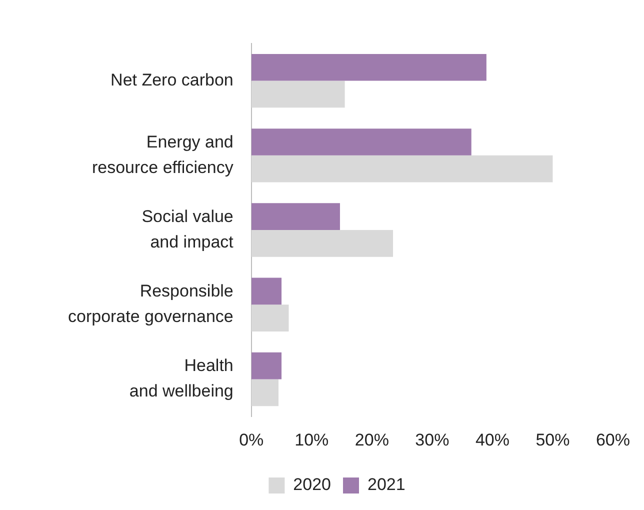 This screenshot has width=644, height=510. Describe the element at coordinates (432, 440) in the screenshot. I see `x-tick-label: 30%` at that location.